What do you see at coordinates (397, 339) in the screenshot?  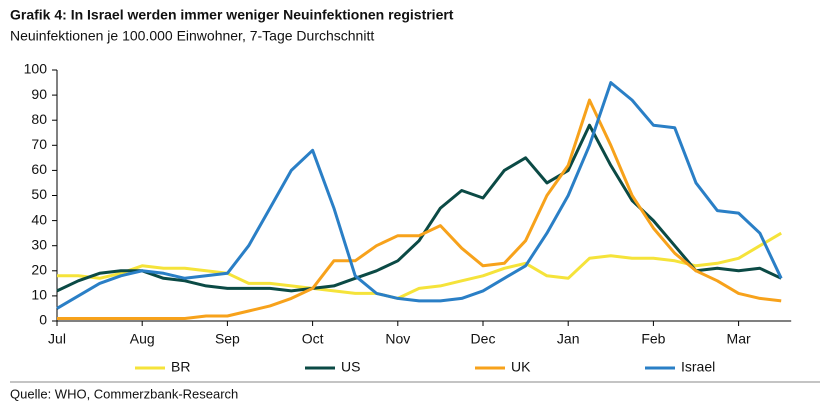 I see `x-tick-label: Nov` at bounding box center [397, 339].